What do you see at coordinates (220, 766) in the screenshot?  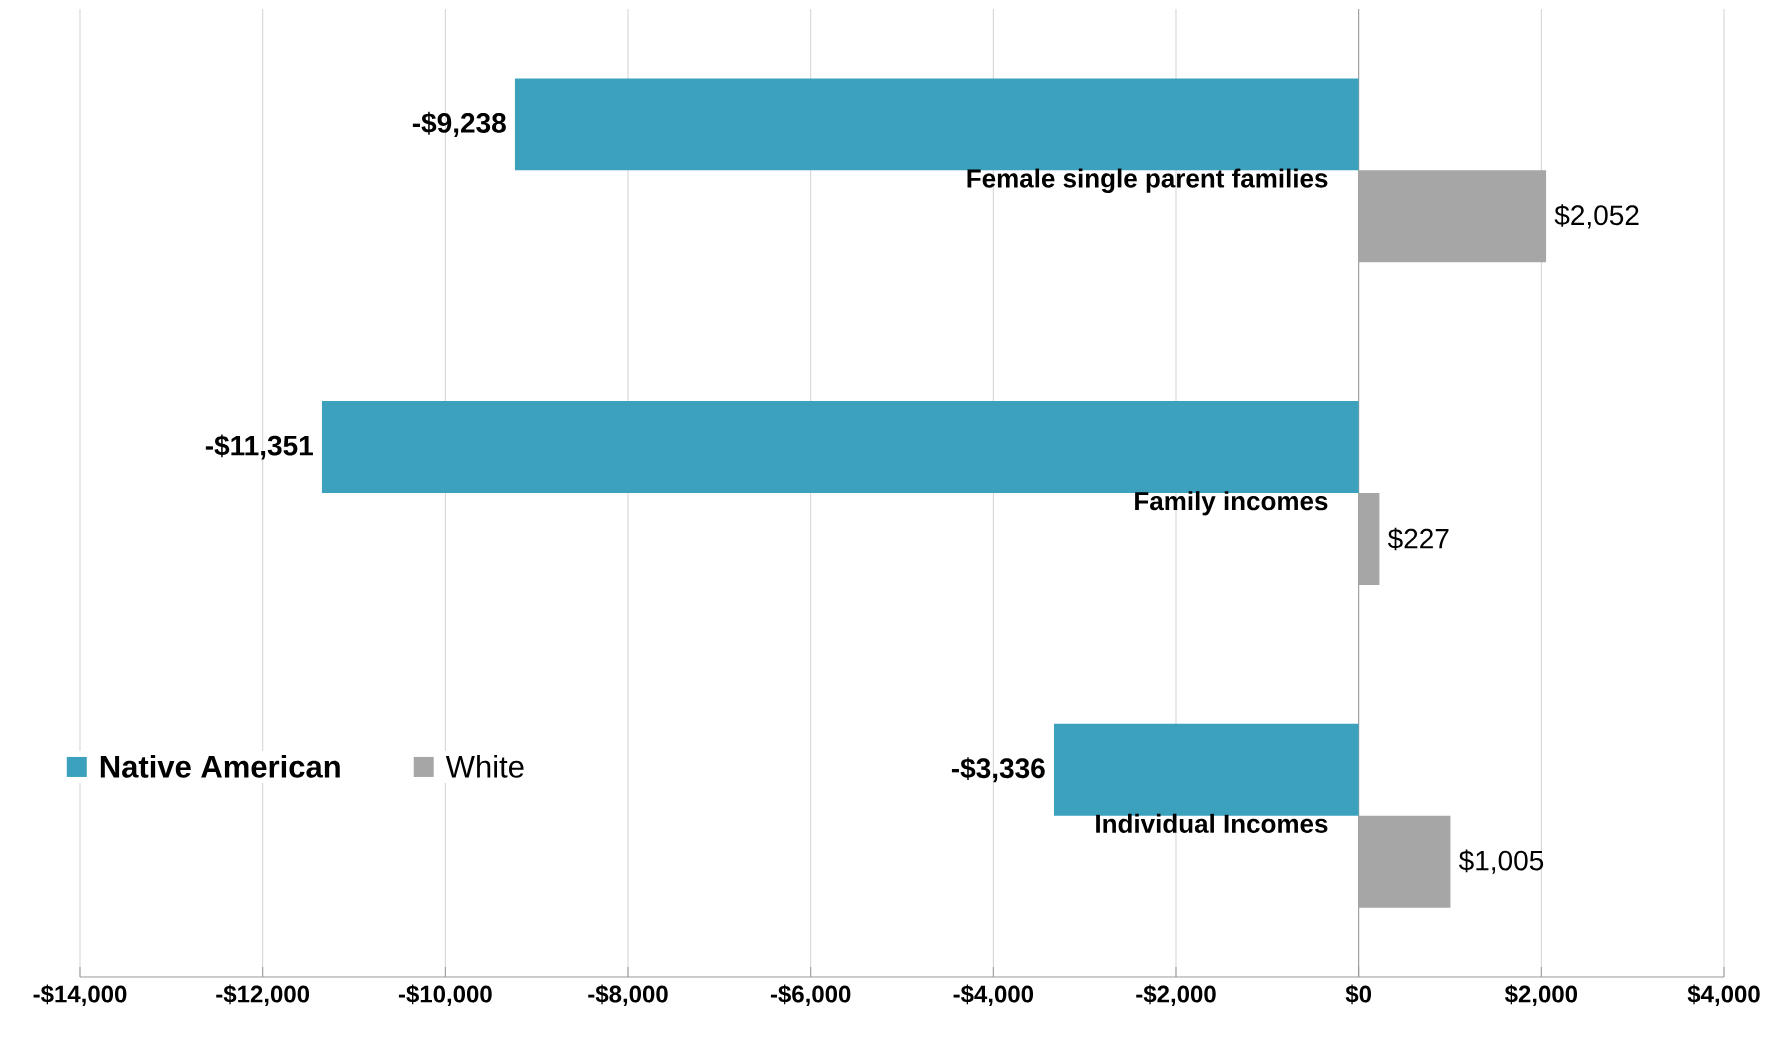 I see `legend-label: Native American` at bounding box center [220, 766].